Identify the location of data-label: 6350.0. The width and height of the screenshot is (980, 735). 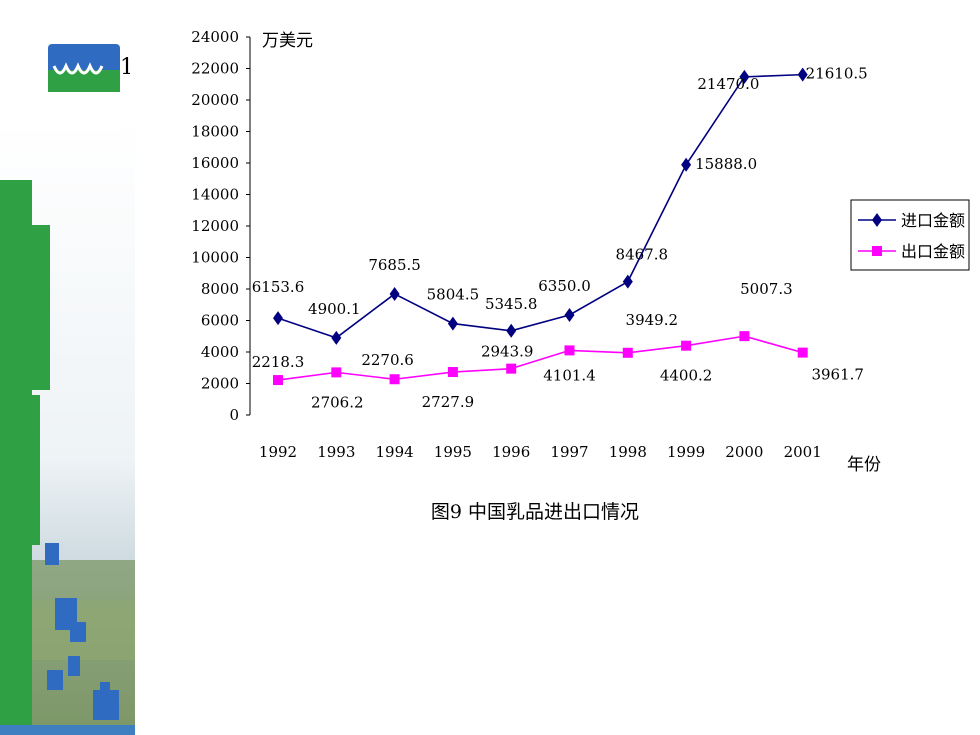
(564, 286).